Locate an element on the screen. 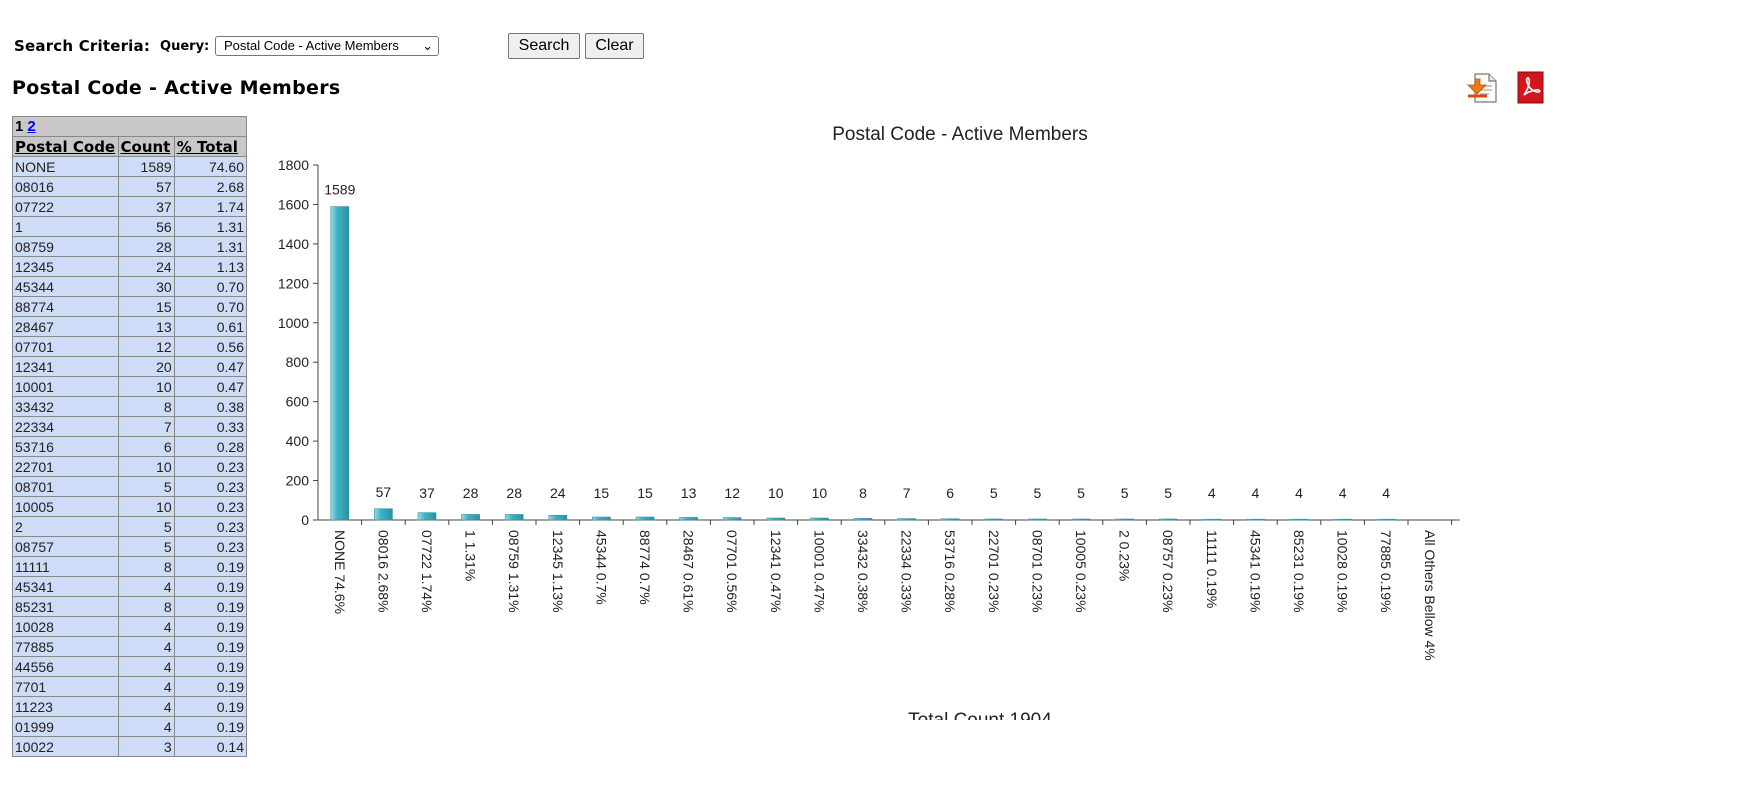 The height and width of the screenshot is (797, 1737). count-cell: 3 is located at coordinates (146, 746).